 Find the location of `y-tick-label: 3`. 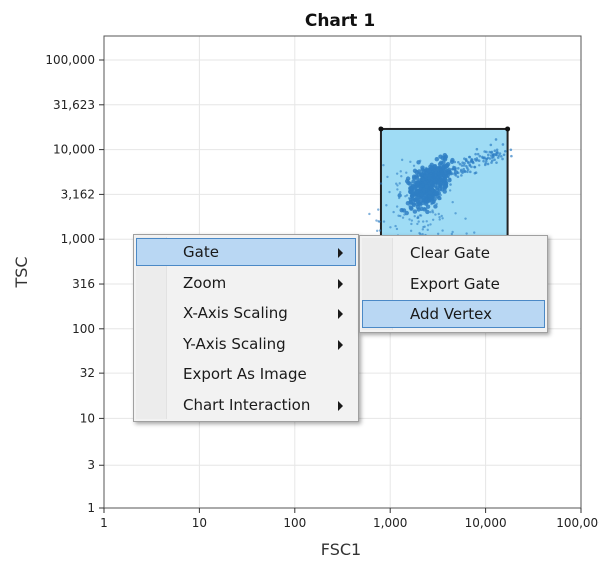

y-tick-label: 3 is located at coordinates (91, 465).